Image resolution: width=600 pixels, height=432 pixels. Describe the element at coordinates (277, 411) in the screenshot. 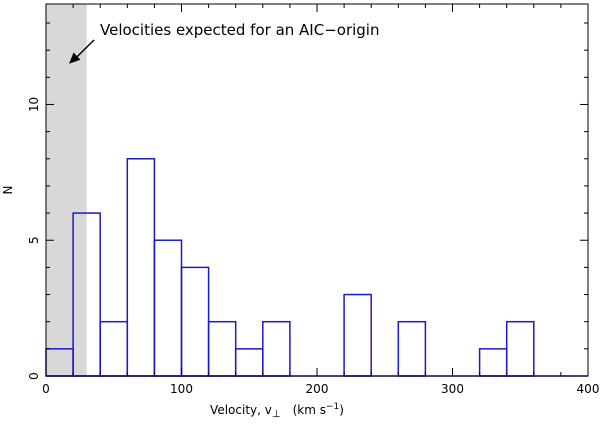

I see `x-axis-label: Velocity, v⊥ (km s−1)` at that location.